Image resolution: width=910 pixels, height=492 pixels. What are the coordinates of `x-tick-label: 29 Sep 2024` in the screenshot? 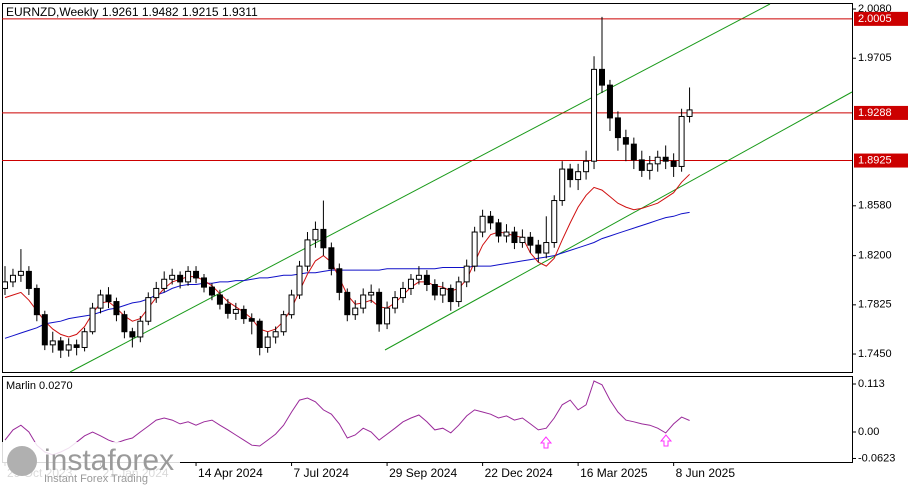 It's located at (423, 473).